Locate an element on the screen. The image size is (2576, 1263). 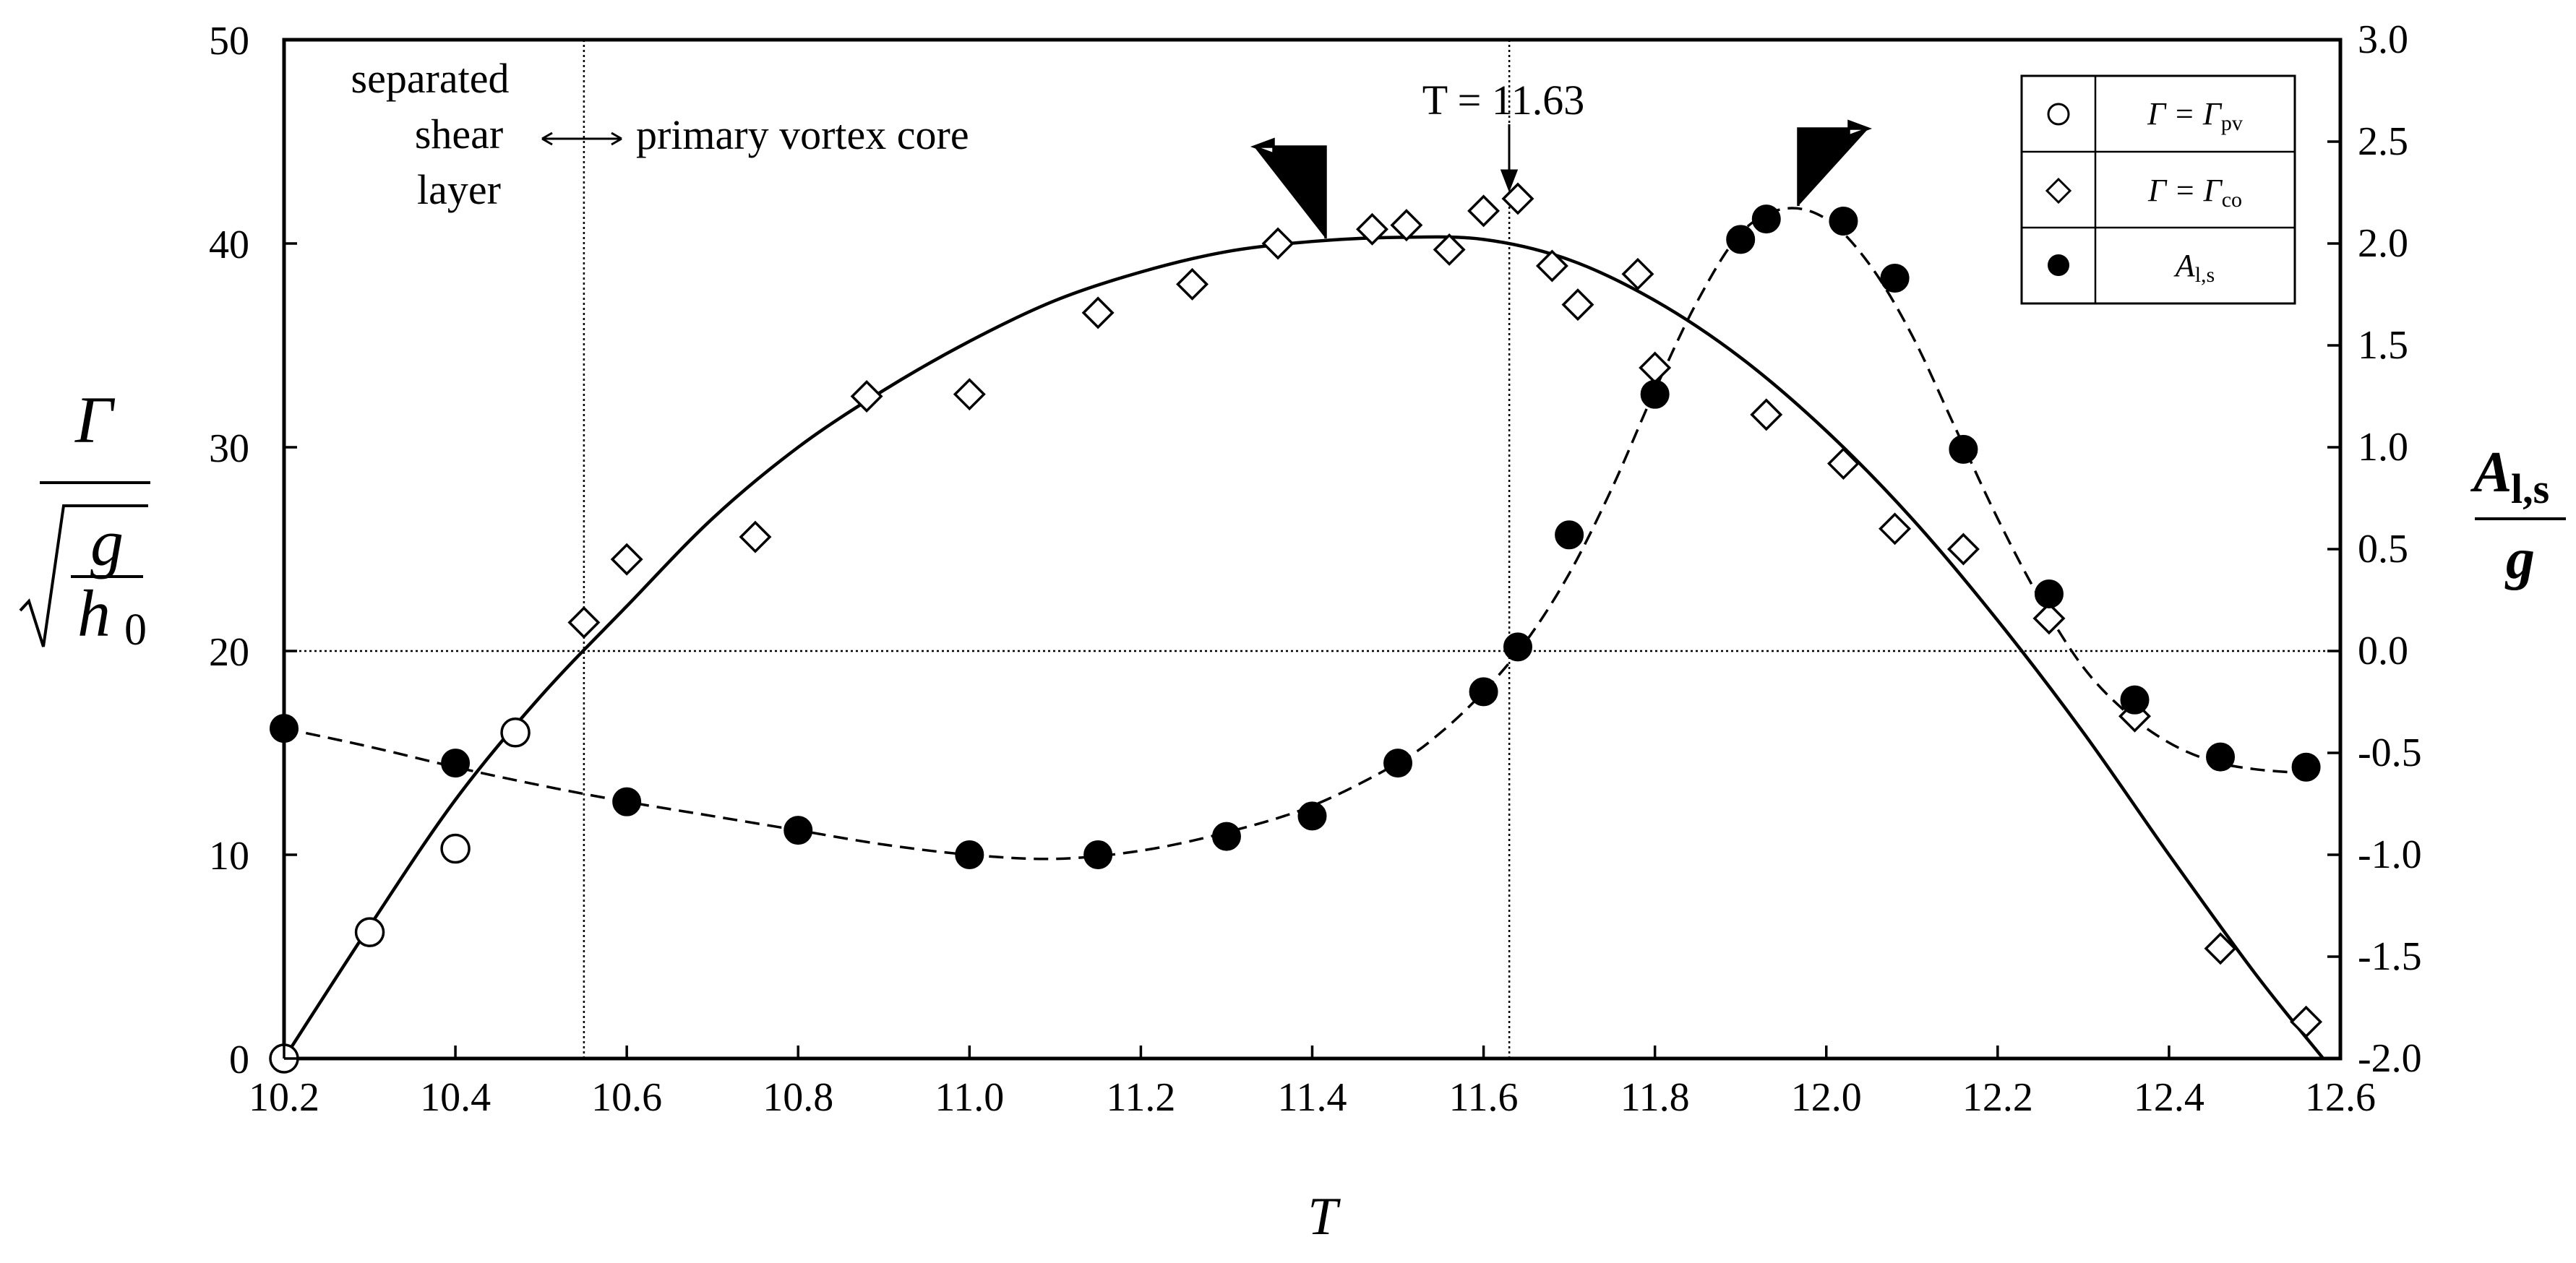
region-annotation-right: primary vortex core is located at coordinates (802, 134).